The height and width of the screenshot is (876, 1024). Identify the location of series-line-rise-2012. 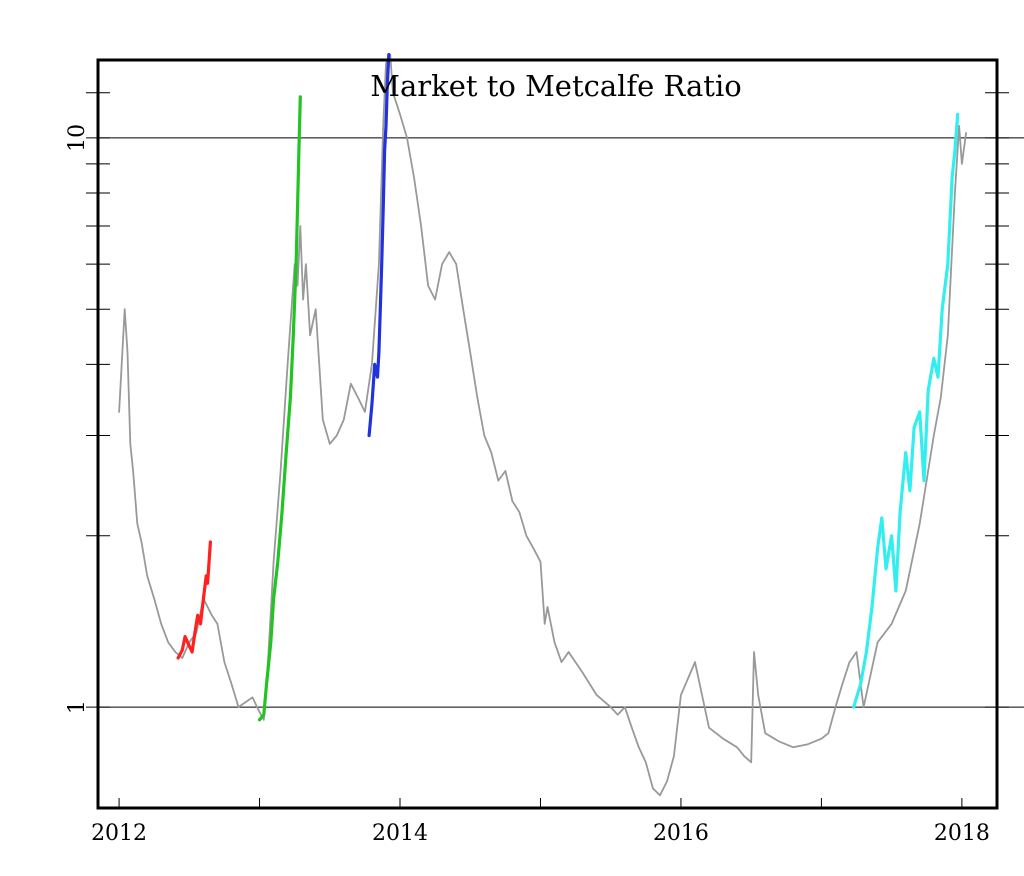
(194, 600).